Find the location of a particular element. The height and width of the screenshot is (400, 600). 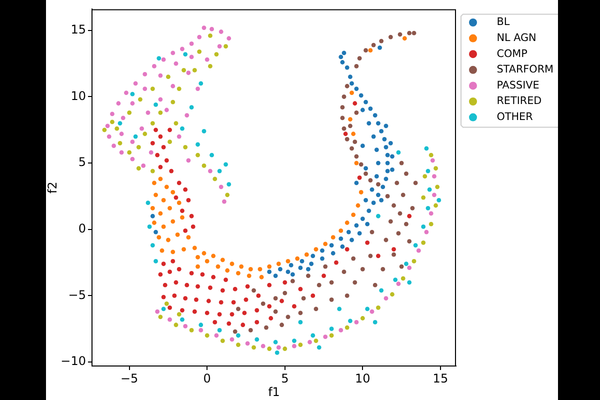

y-axis-title: f2 is located at coordinates (52, 188).